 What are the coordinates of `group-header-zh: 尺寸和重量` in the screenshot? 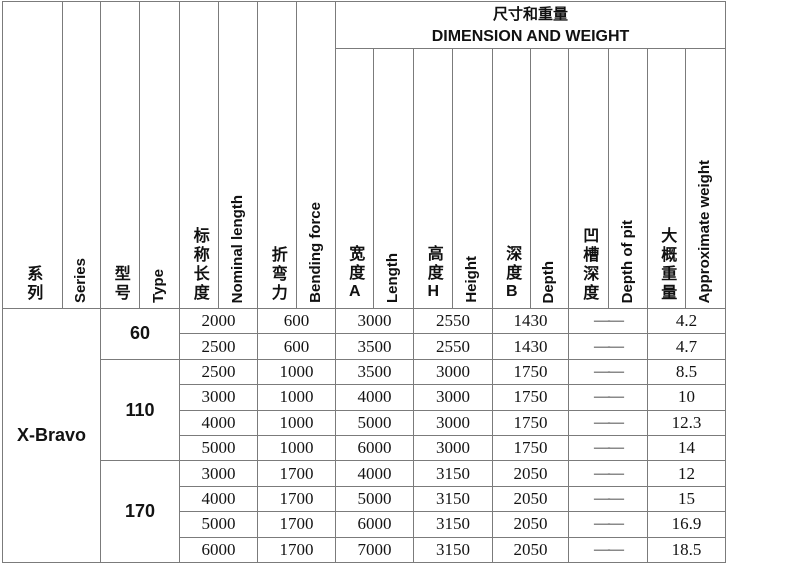 It's located at (531, 14).